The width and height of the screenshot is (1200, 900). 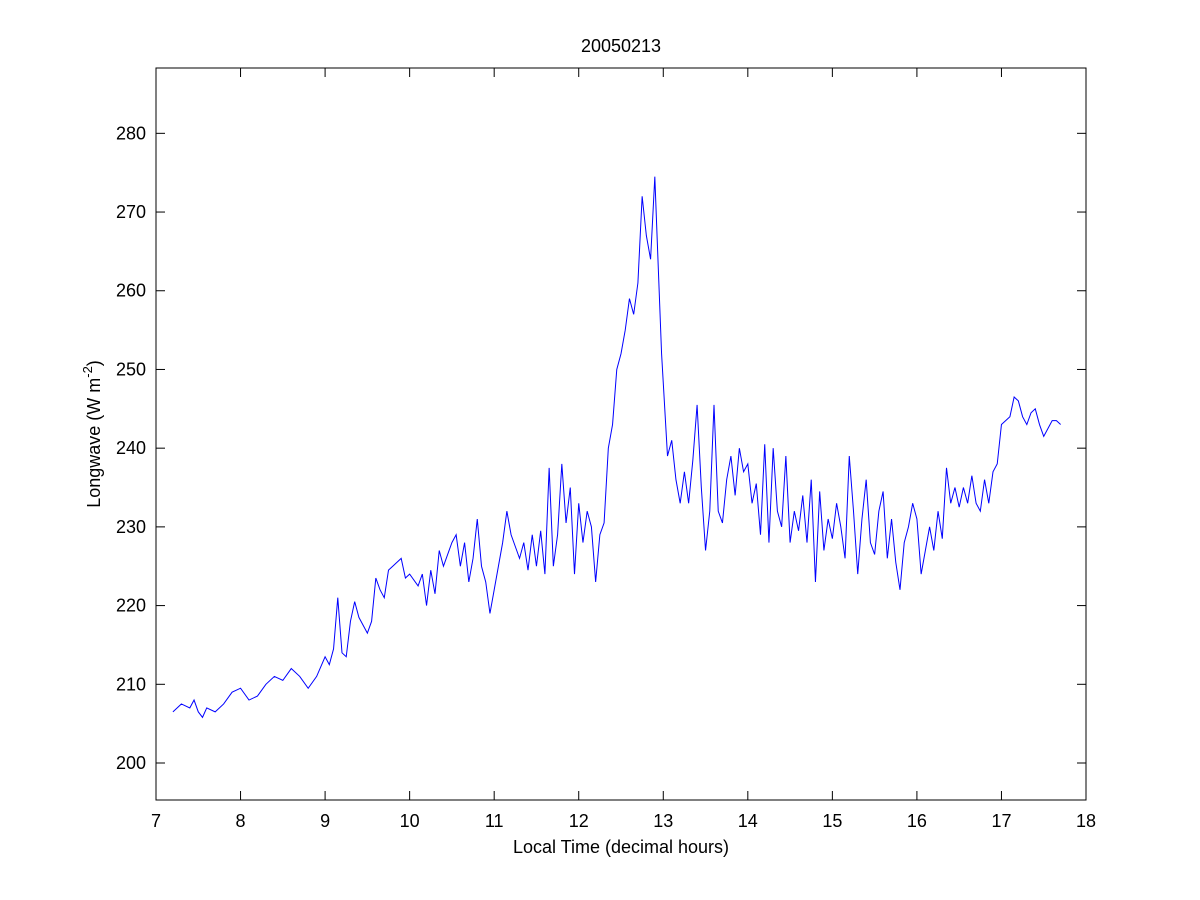 I want to click on x-tick-label: 7, so click(x=156, y=821).